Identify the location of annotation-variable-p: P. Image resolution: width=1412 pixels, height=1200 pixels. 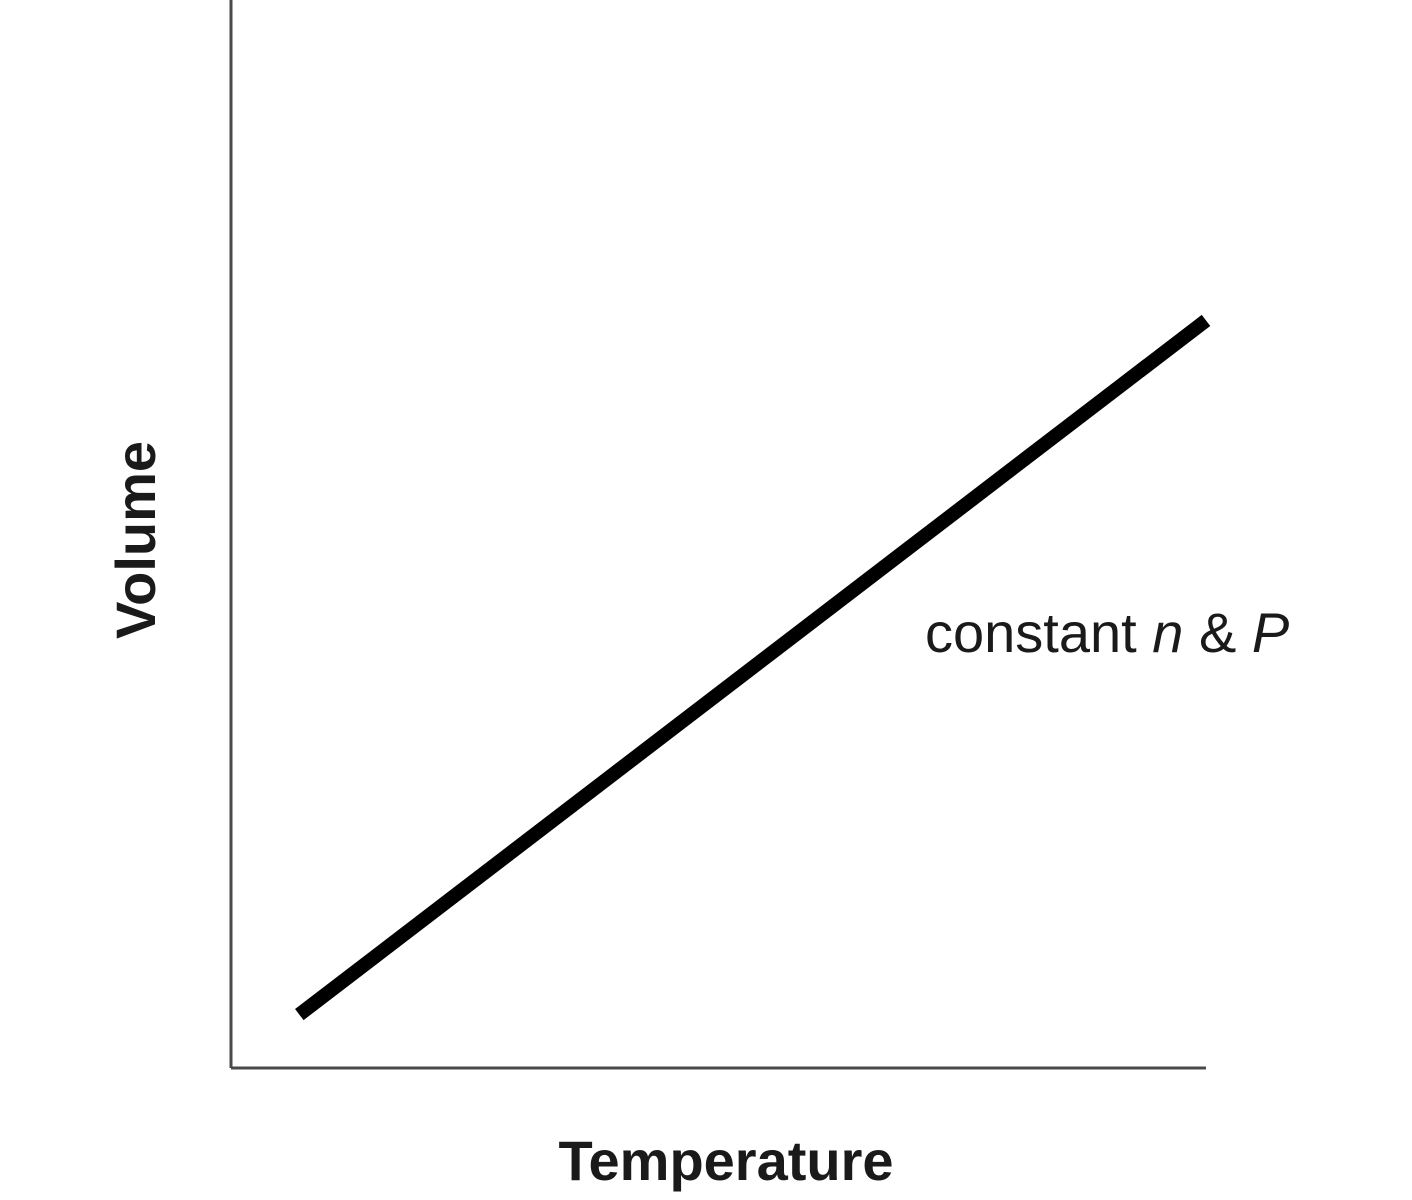
(1270, 632).